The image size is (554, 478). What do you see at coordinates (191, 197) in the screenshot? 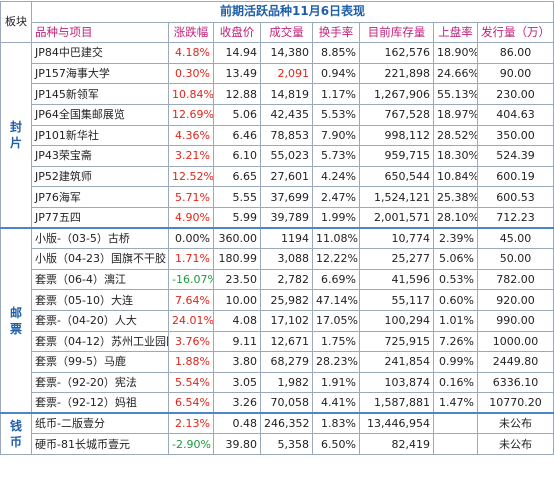
I see `cell-change: 5.71%` at bounding box center [191, 197].